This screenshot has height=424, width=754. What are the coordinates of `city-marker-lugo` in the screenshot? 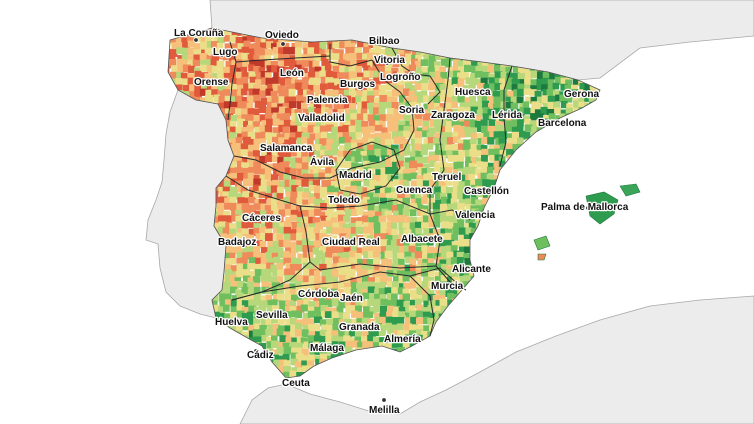 It's located at (222, 55).